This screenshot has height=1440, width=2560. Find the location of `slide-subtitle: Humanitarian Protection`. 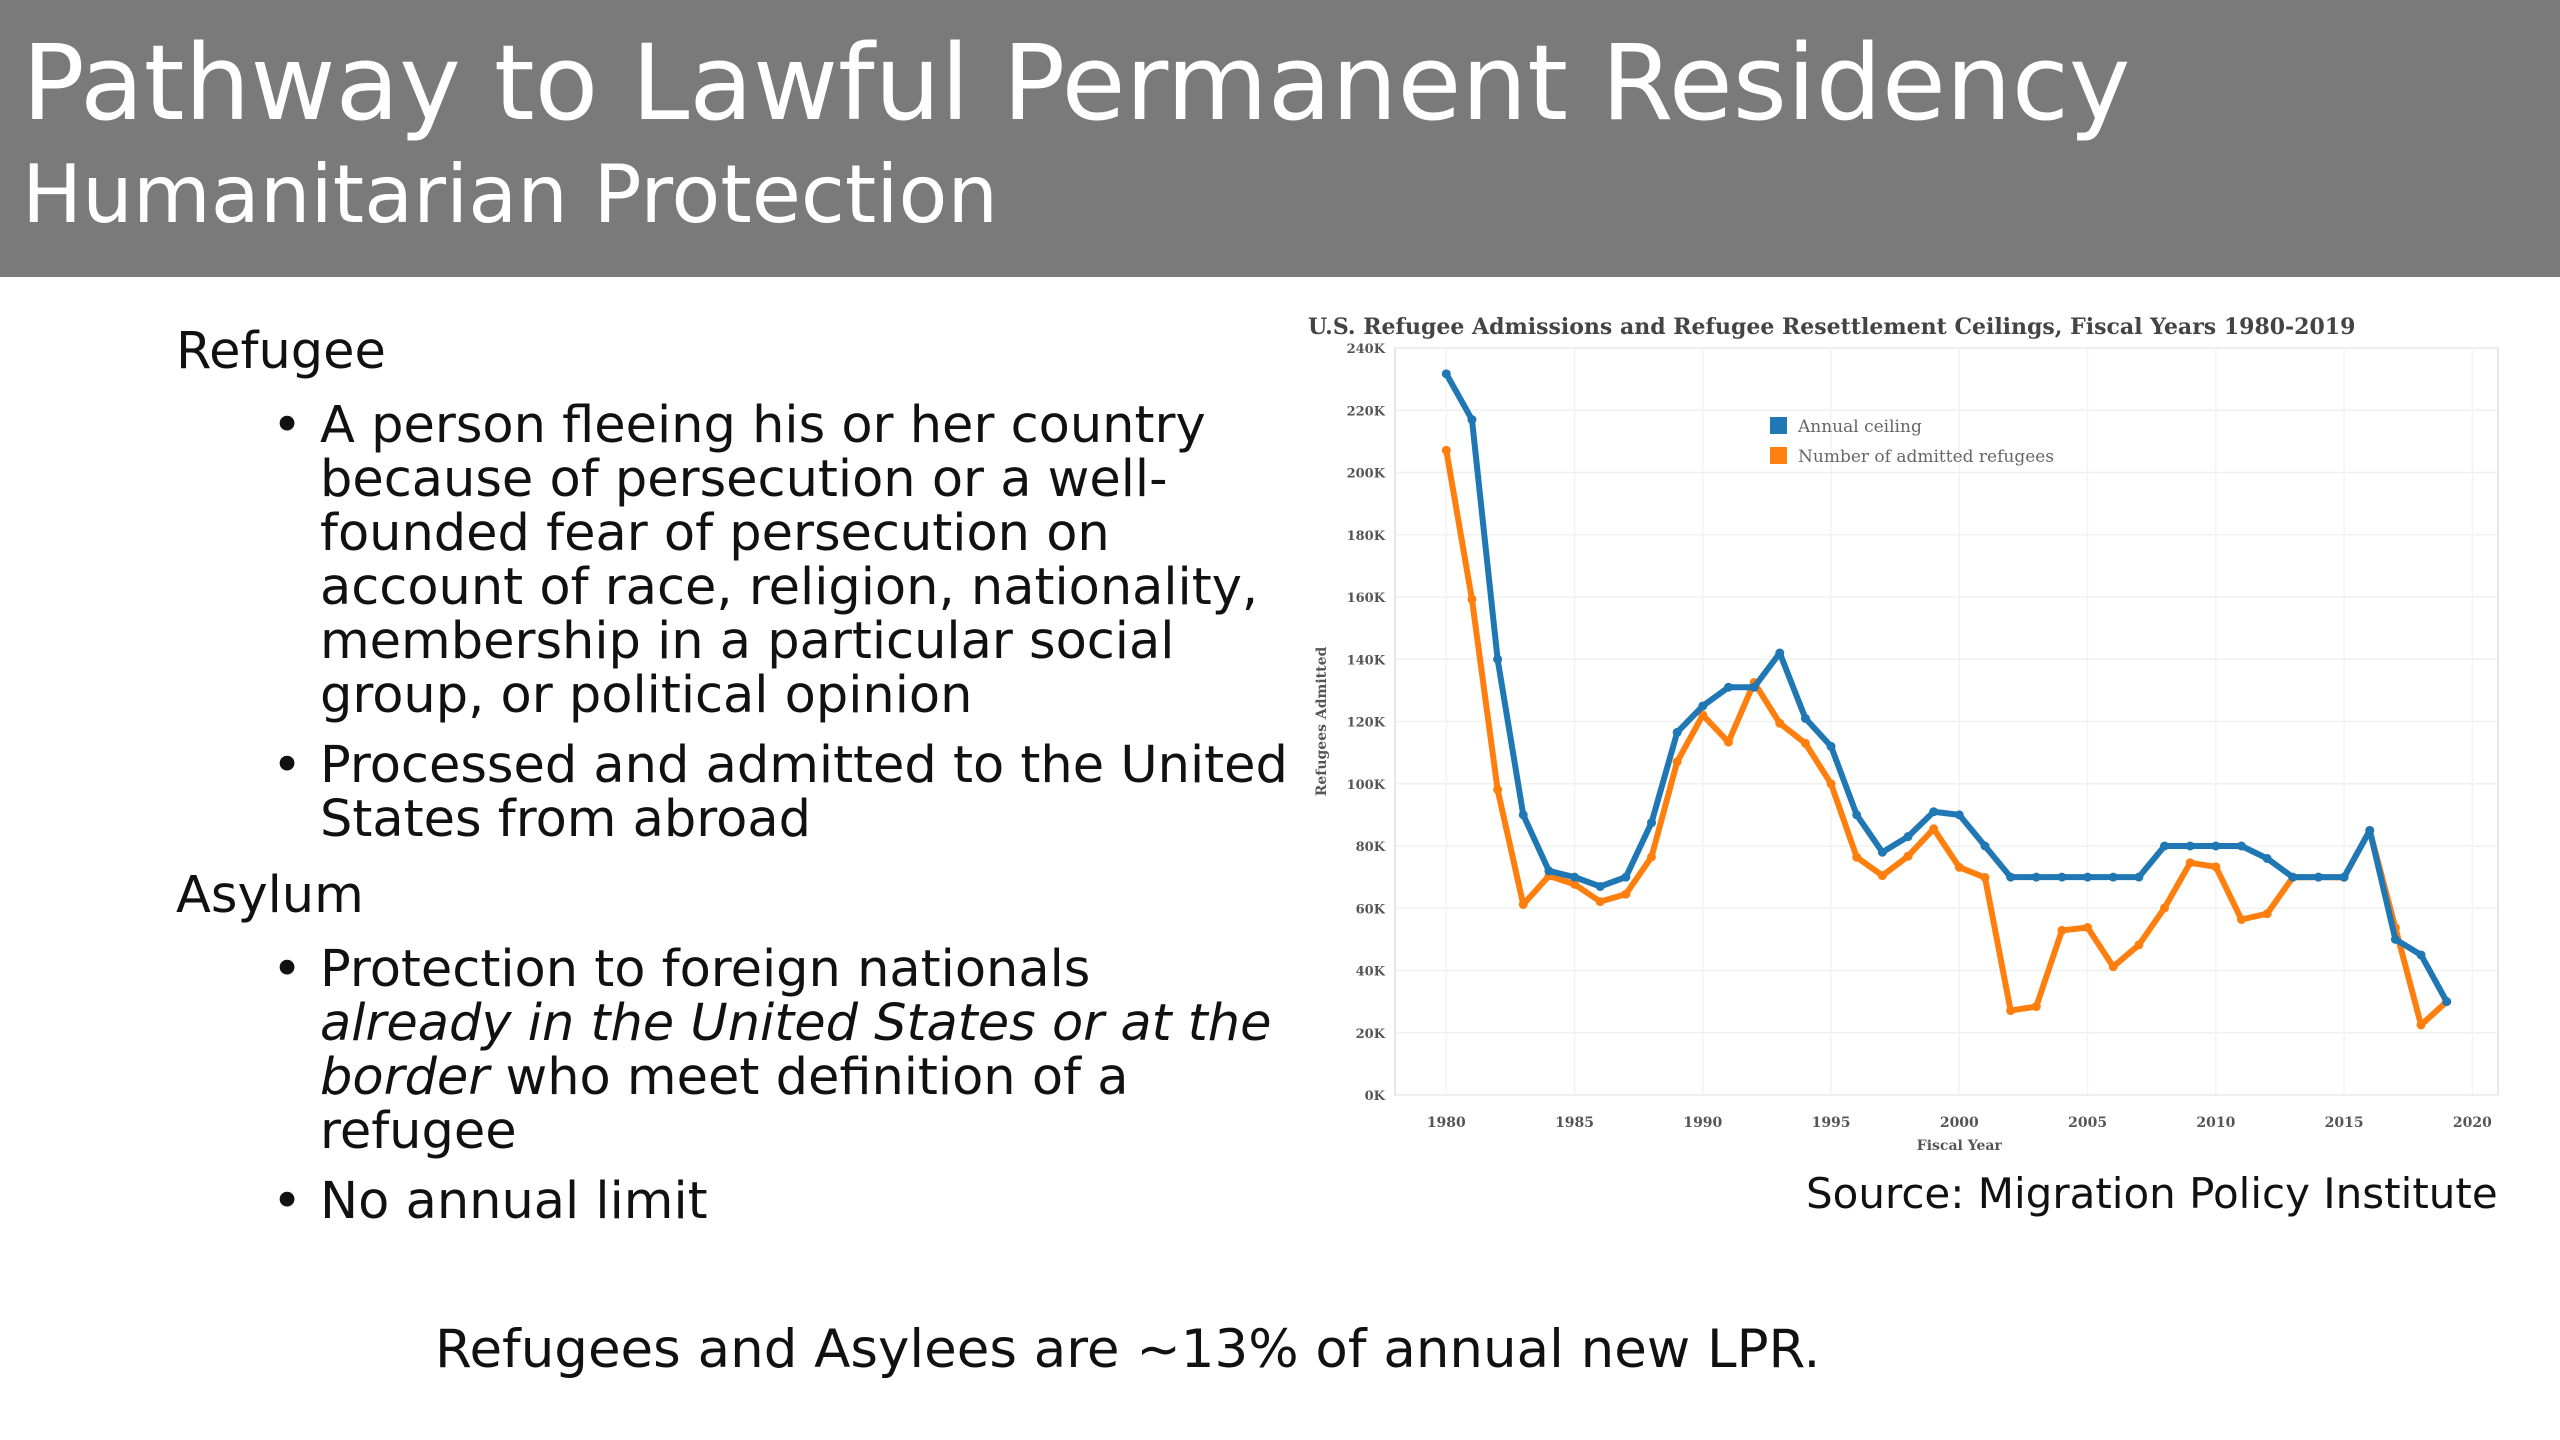

slide-subtitle: Humanitarian Protection is located at coordinates (510, 194).